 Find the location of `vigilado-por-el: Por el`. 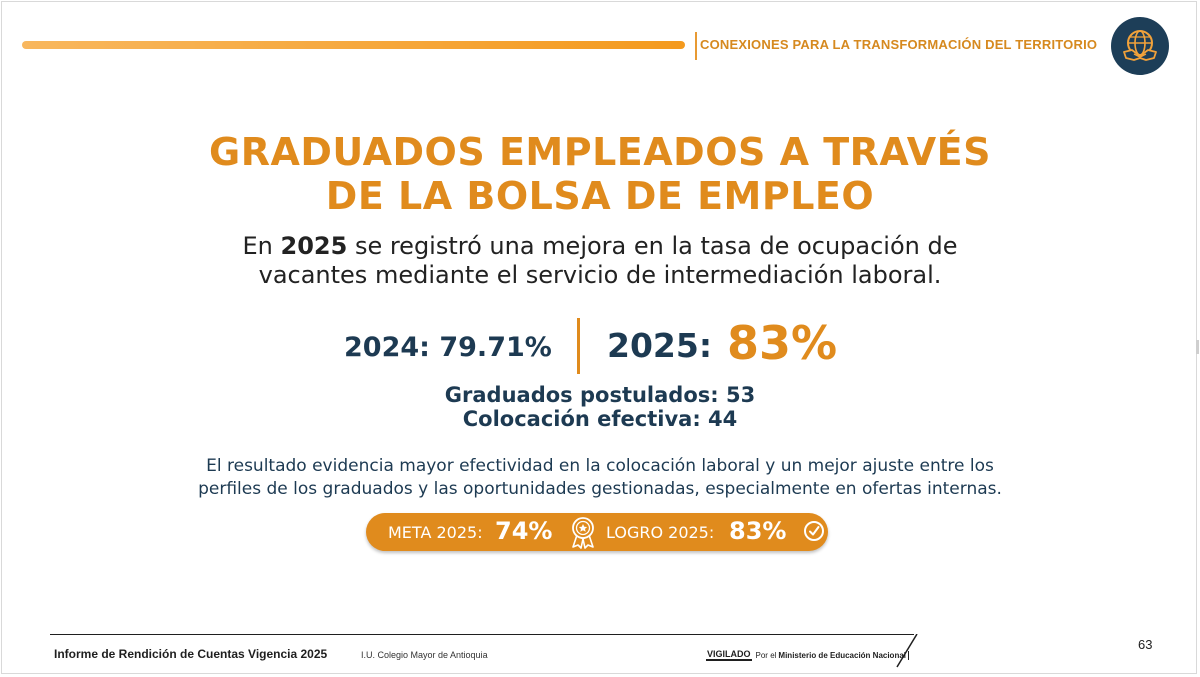

vigilado-por-el: Por el is located at coordinates (766, 655).